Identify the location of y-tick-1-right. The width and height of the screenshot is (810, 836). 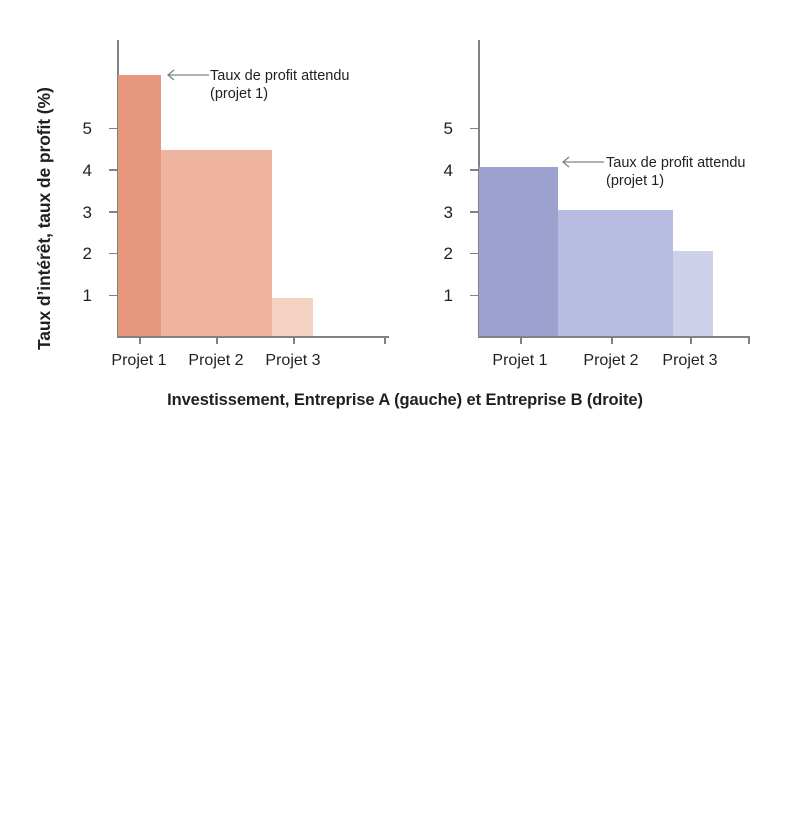
(474, 295).